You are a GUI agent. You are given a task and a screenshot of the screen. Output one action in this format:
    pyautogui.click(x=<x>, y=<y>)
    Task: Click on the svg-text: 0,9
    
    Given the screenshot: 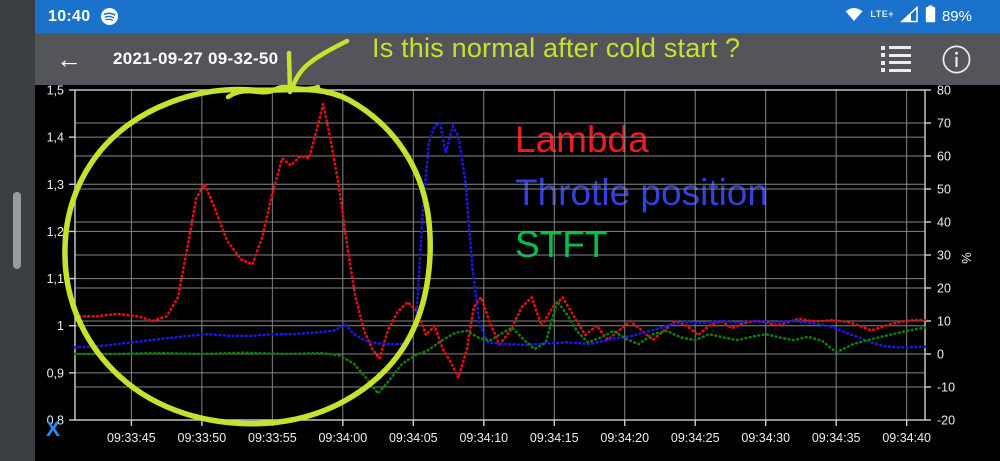 What is the action you would take?
    pyautogui.click(x=55, y=373)
    